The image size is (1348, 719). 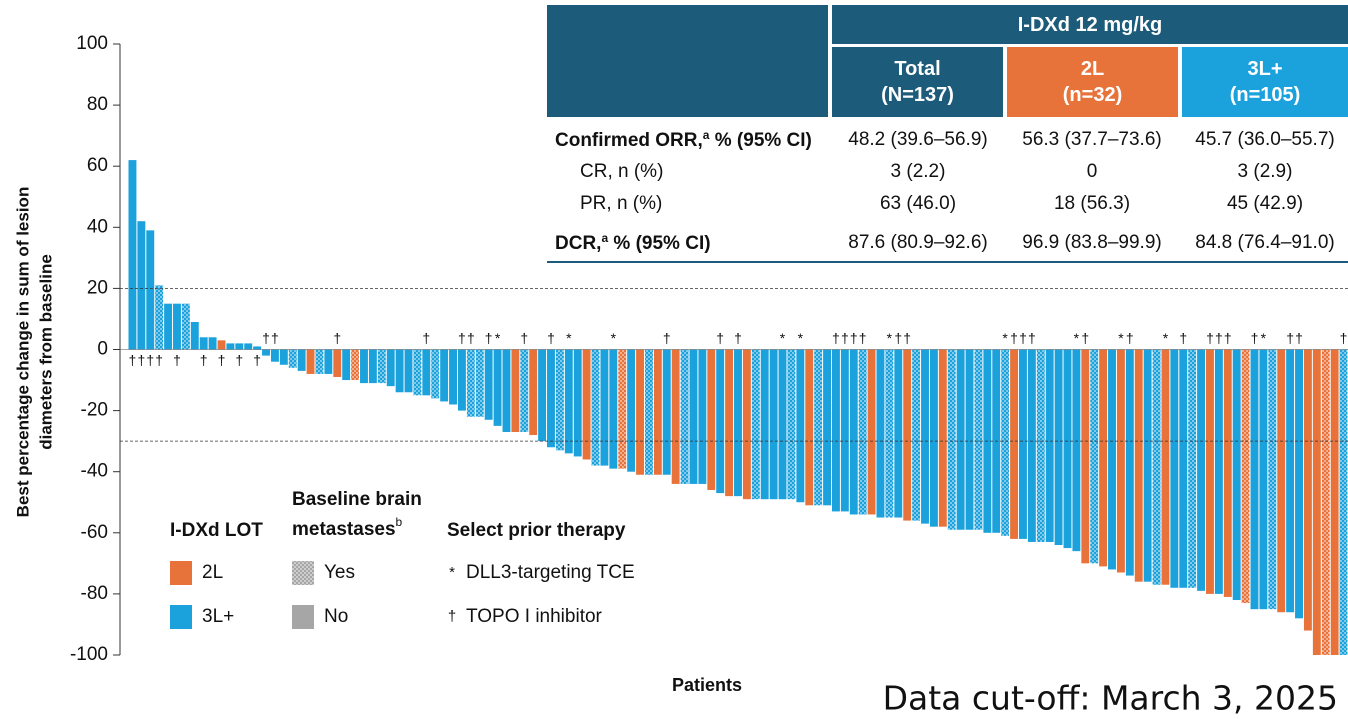 What do you see at coordinates (97, 104) in the screenshot?
I see `y-tick-label: 80` at bounding box center [97, 104].